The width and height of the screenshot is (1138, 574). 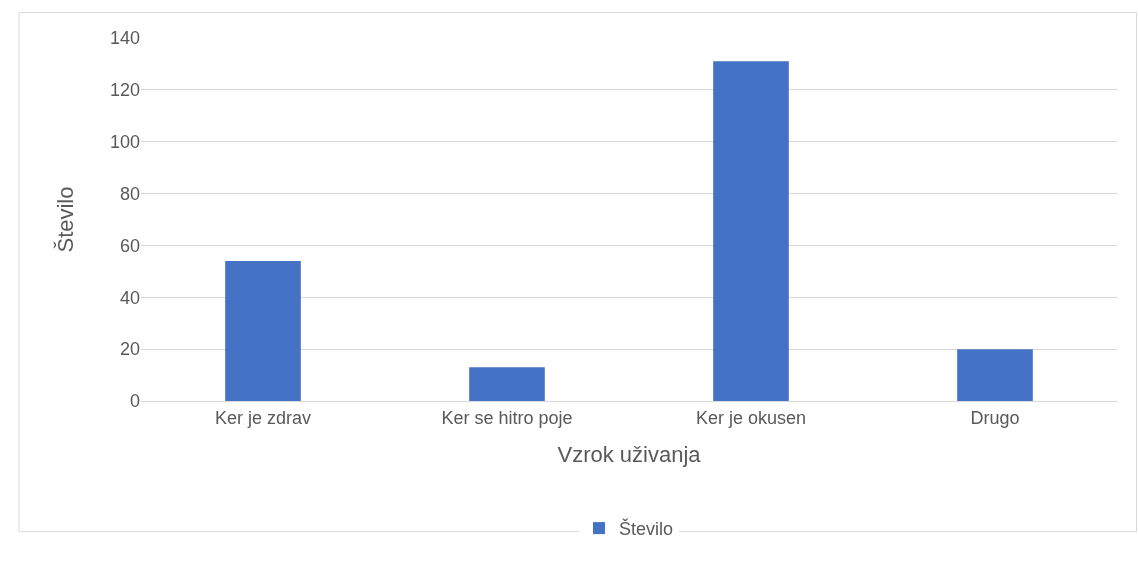 I want to click on y-tick-label: 120, so click(x=124, y=90).